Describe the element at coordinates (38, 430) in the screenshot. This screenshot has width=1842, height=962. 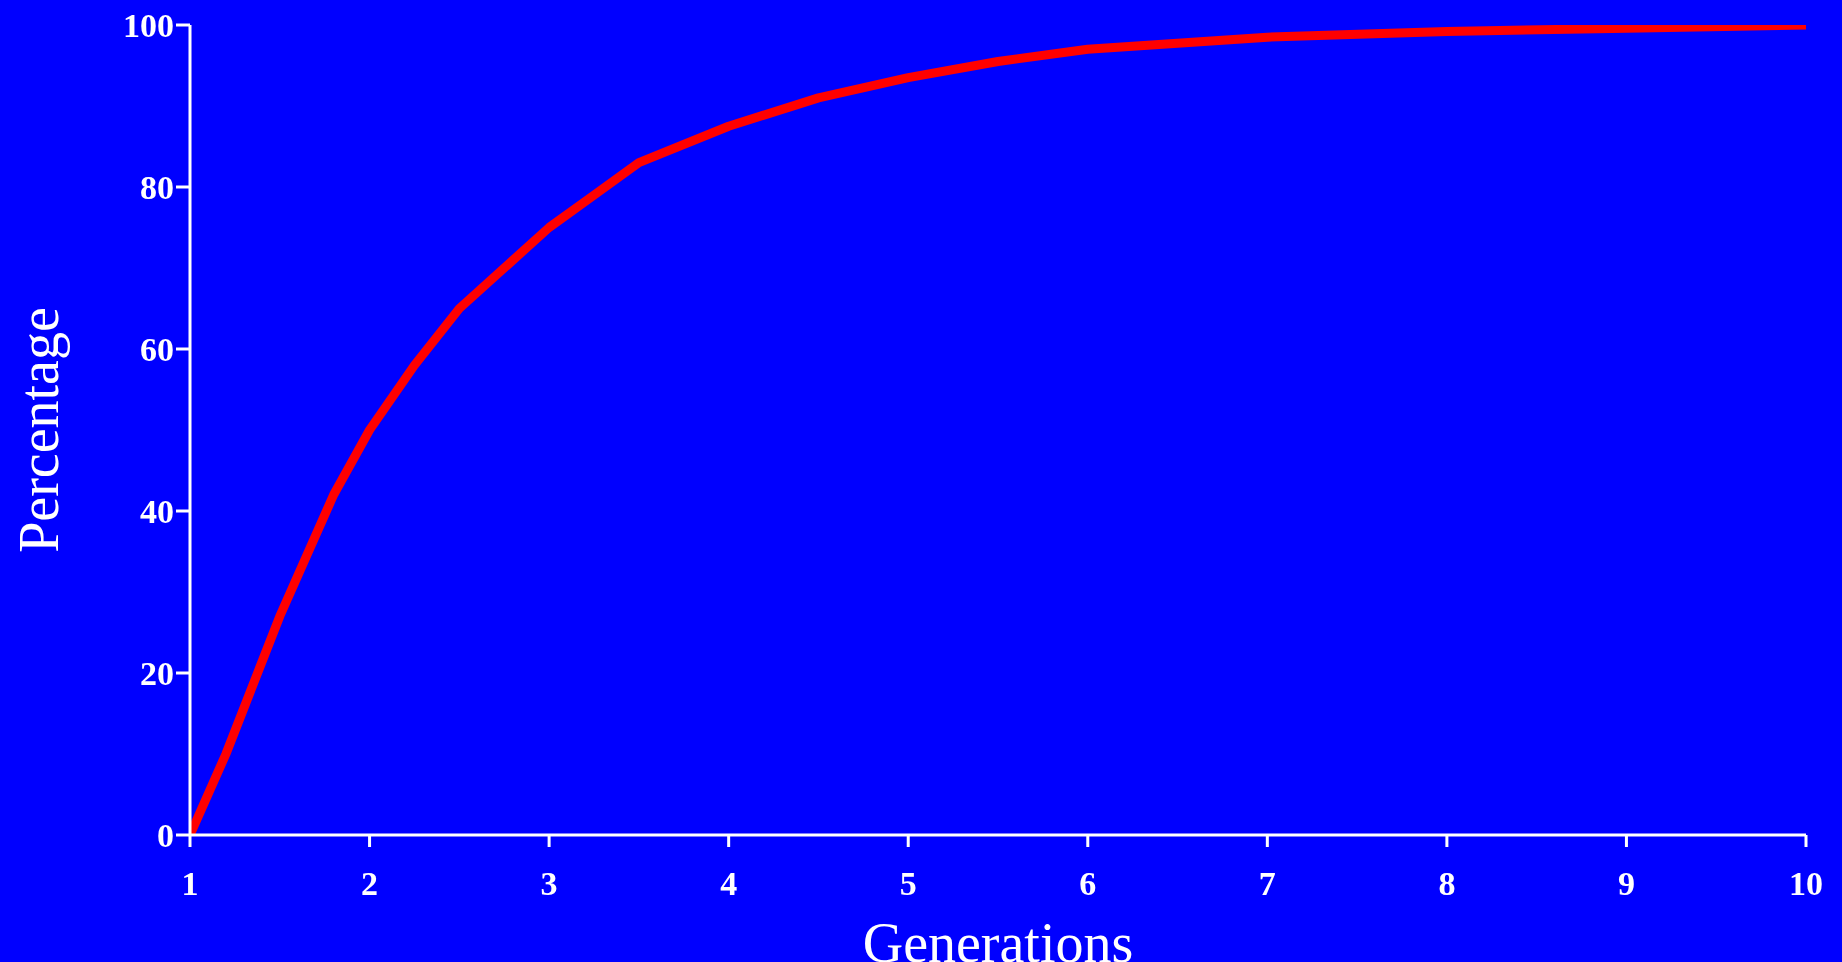
I see `y-axis-title: Percentage` at that location.